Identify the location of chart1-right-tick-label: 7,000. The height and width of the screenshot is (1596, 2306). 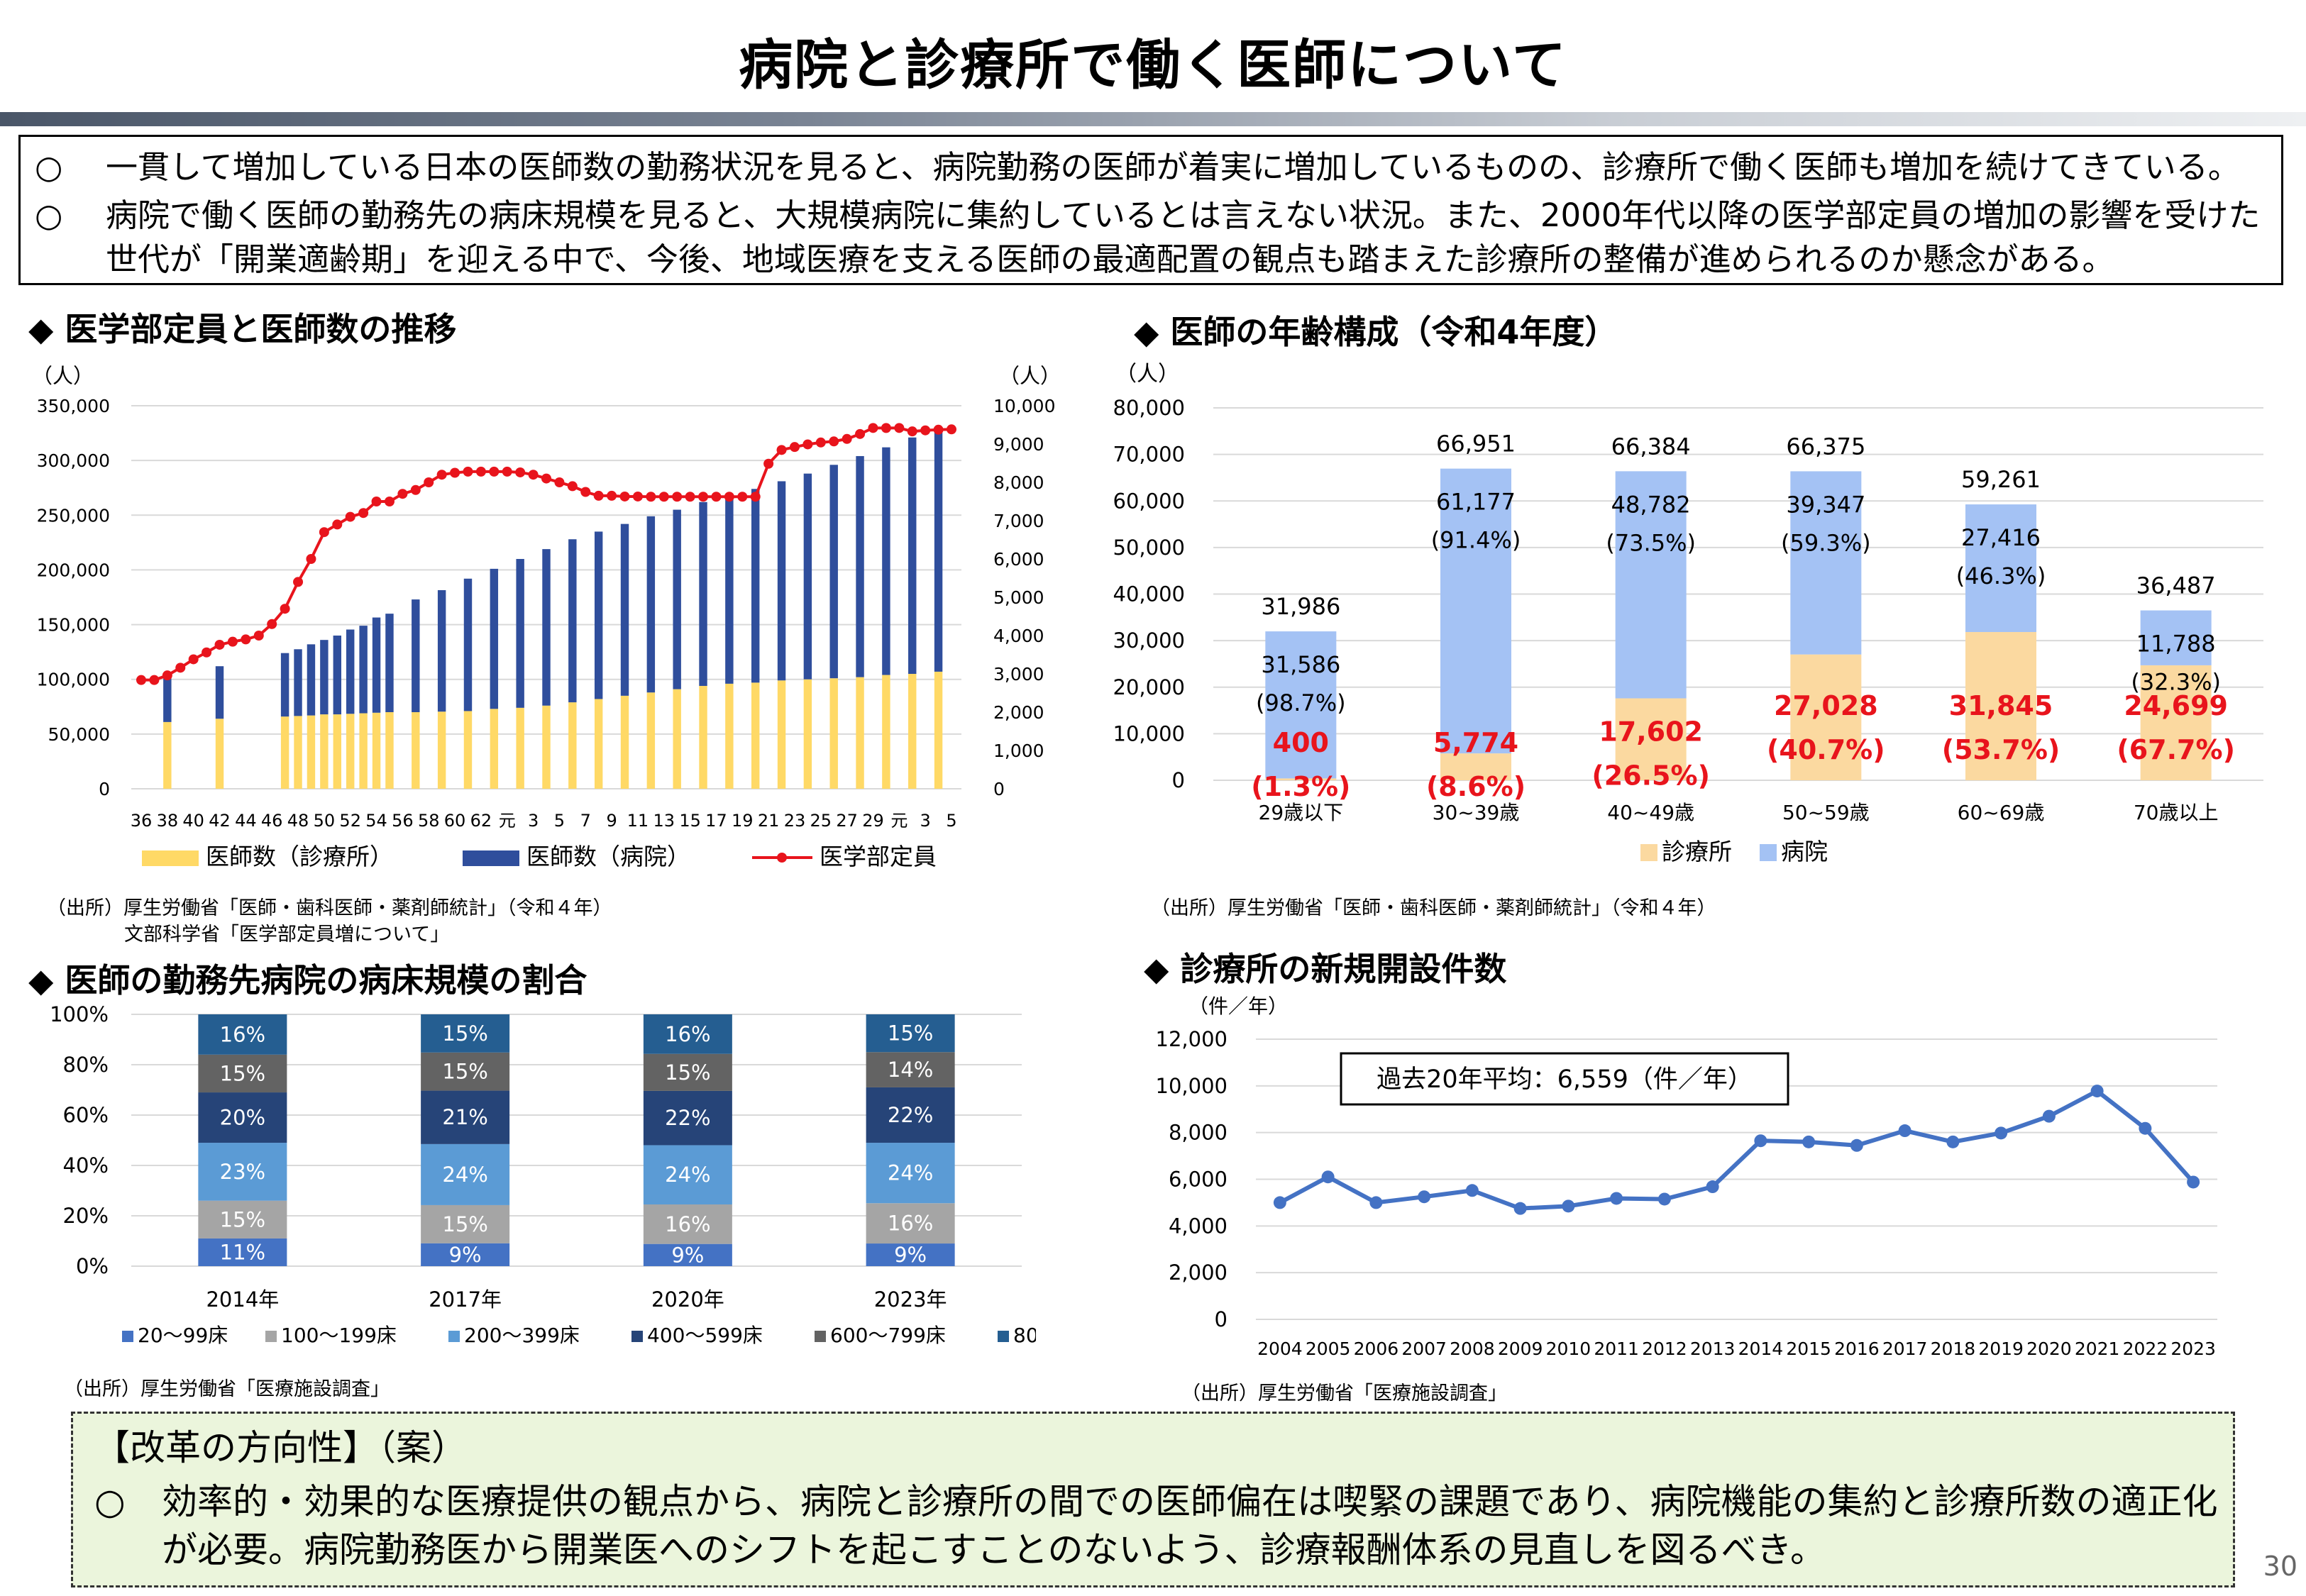
(1018, 521).